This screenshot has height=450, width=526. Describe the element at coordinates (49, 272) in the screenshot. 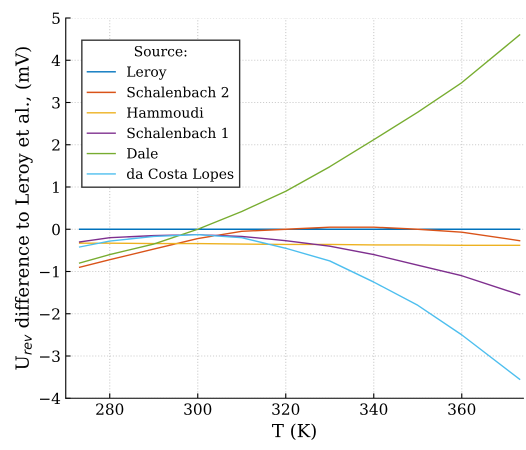

I see `y-tick-label: −1` at that location.